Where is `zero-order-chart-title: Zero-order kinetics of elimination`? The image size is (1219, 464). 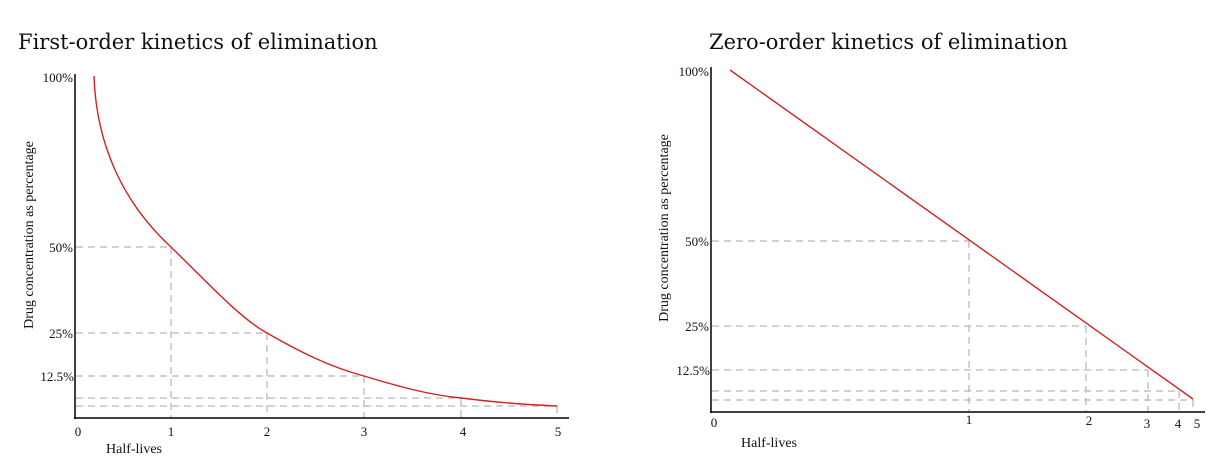
zero-order-chart-title: Zero-order kinetics of elimination is located at coordinates (888, 42).